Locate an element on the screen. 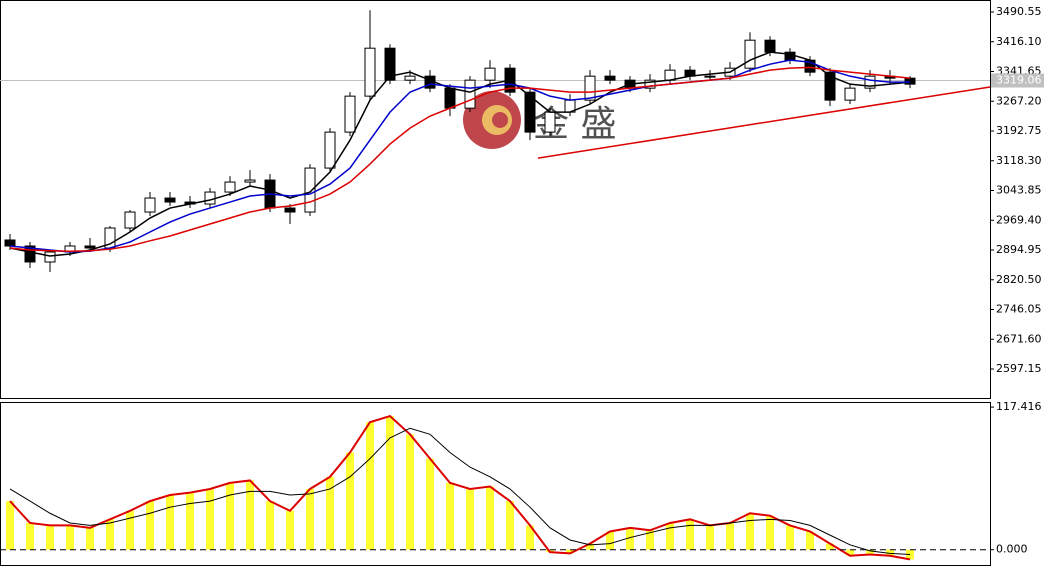 This screenshot has height=567, width=1044. y-tick-label: 2820.50 is located at coordinates (1019, 279).